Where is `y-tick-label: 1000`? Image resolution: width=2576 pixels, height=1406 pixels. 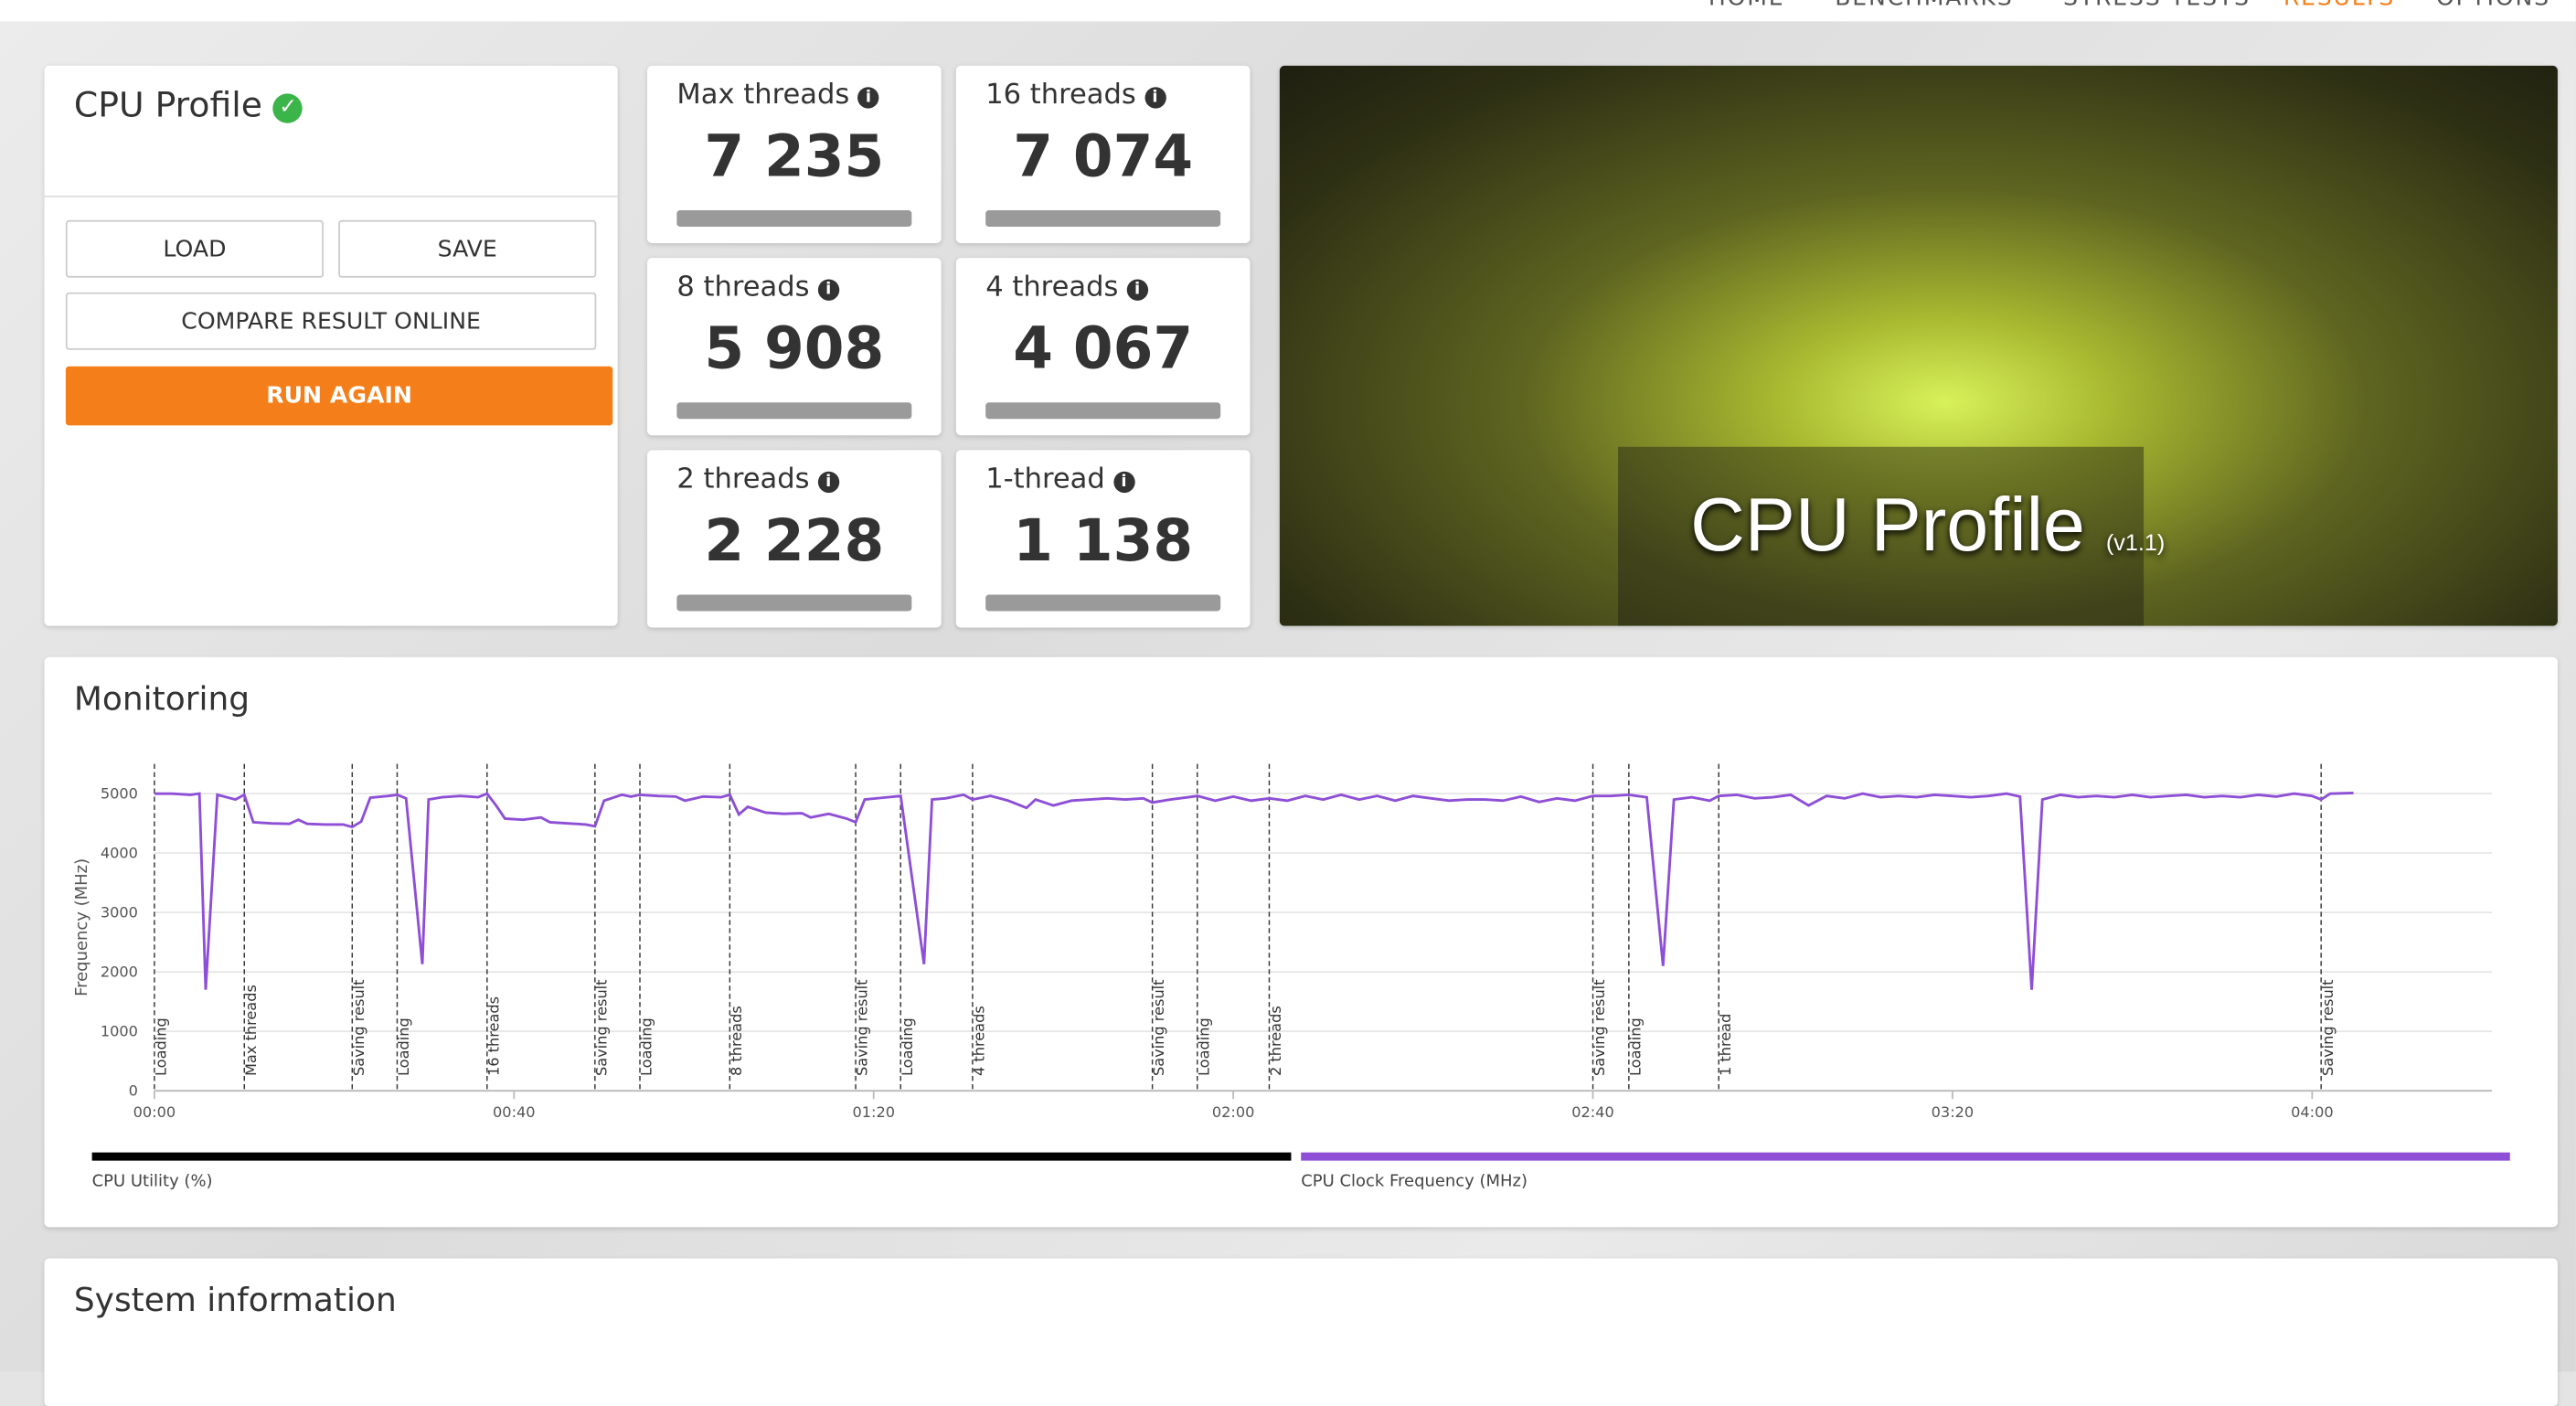
y-tick-label: 1000 is located at coordinates (119, 1031).